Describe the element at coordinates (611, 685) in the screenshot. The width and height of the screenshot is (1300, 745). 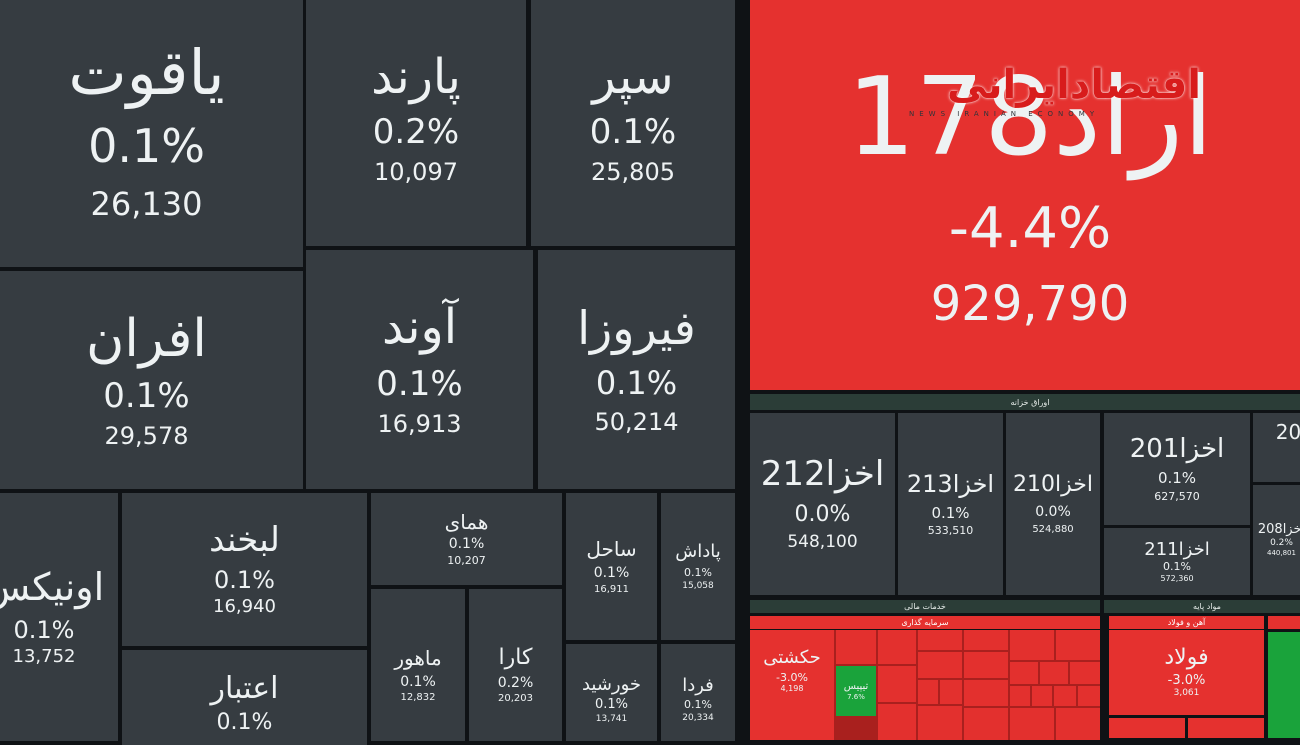
I see `tile-symbol: خورشید` at that location.